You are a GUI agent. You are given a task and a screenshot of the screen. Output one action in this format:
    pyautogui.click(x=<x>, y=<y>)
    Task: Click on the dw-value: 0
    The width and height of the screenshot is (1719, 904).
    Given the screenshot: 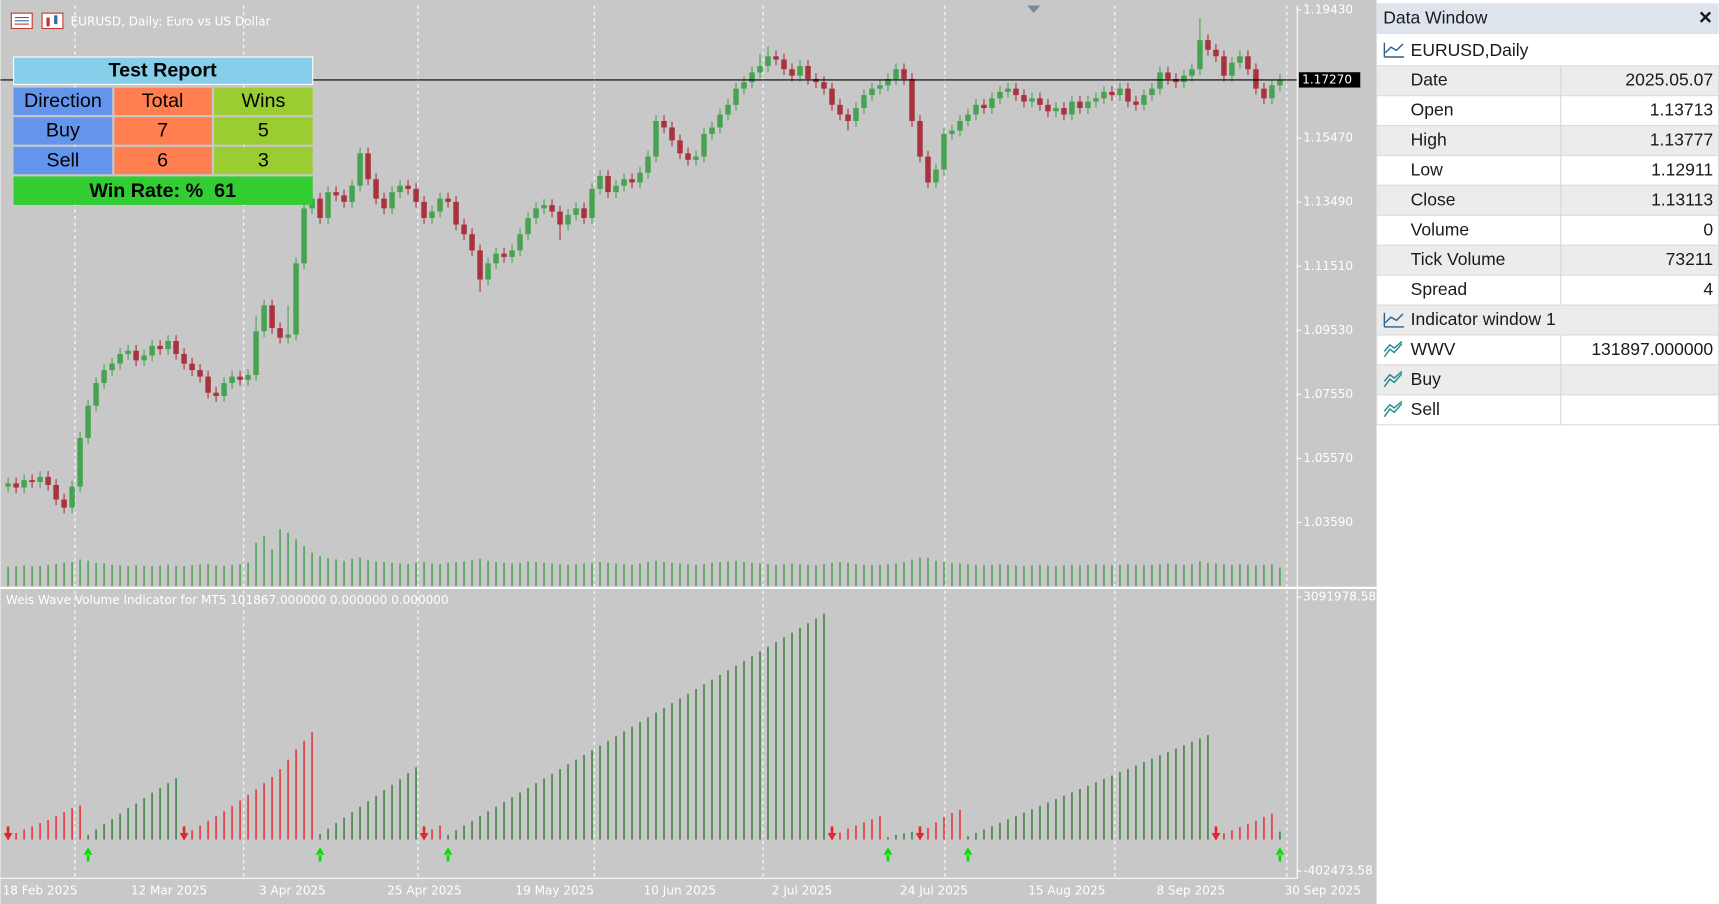 What is the action you would take?
    pyautogui.click(x=1708, y=229)
    